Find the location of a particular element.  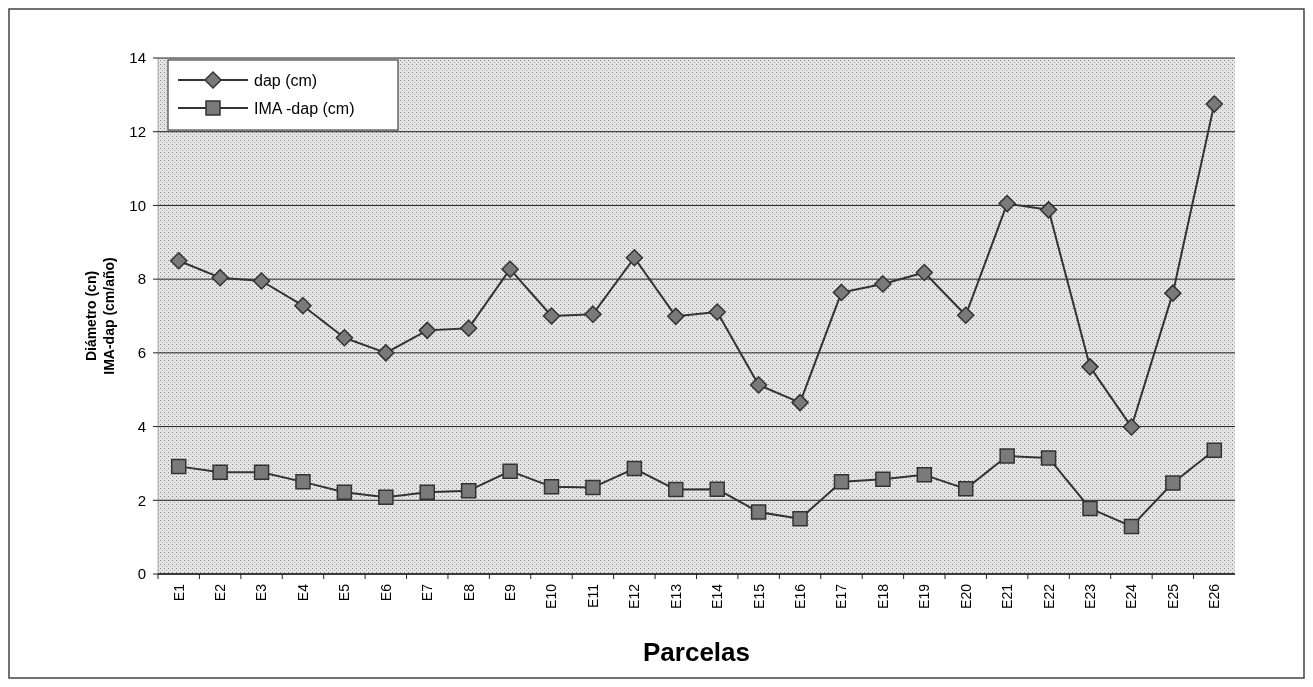

x-tick-label: E22 is located at coordinates (1048, 596).